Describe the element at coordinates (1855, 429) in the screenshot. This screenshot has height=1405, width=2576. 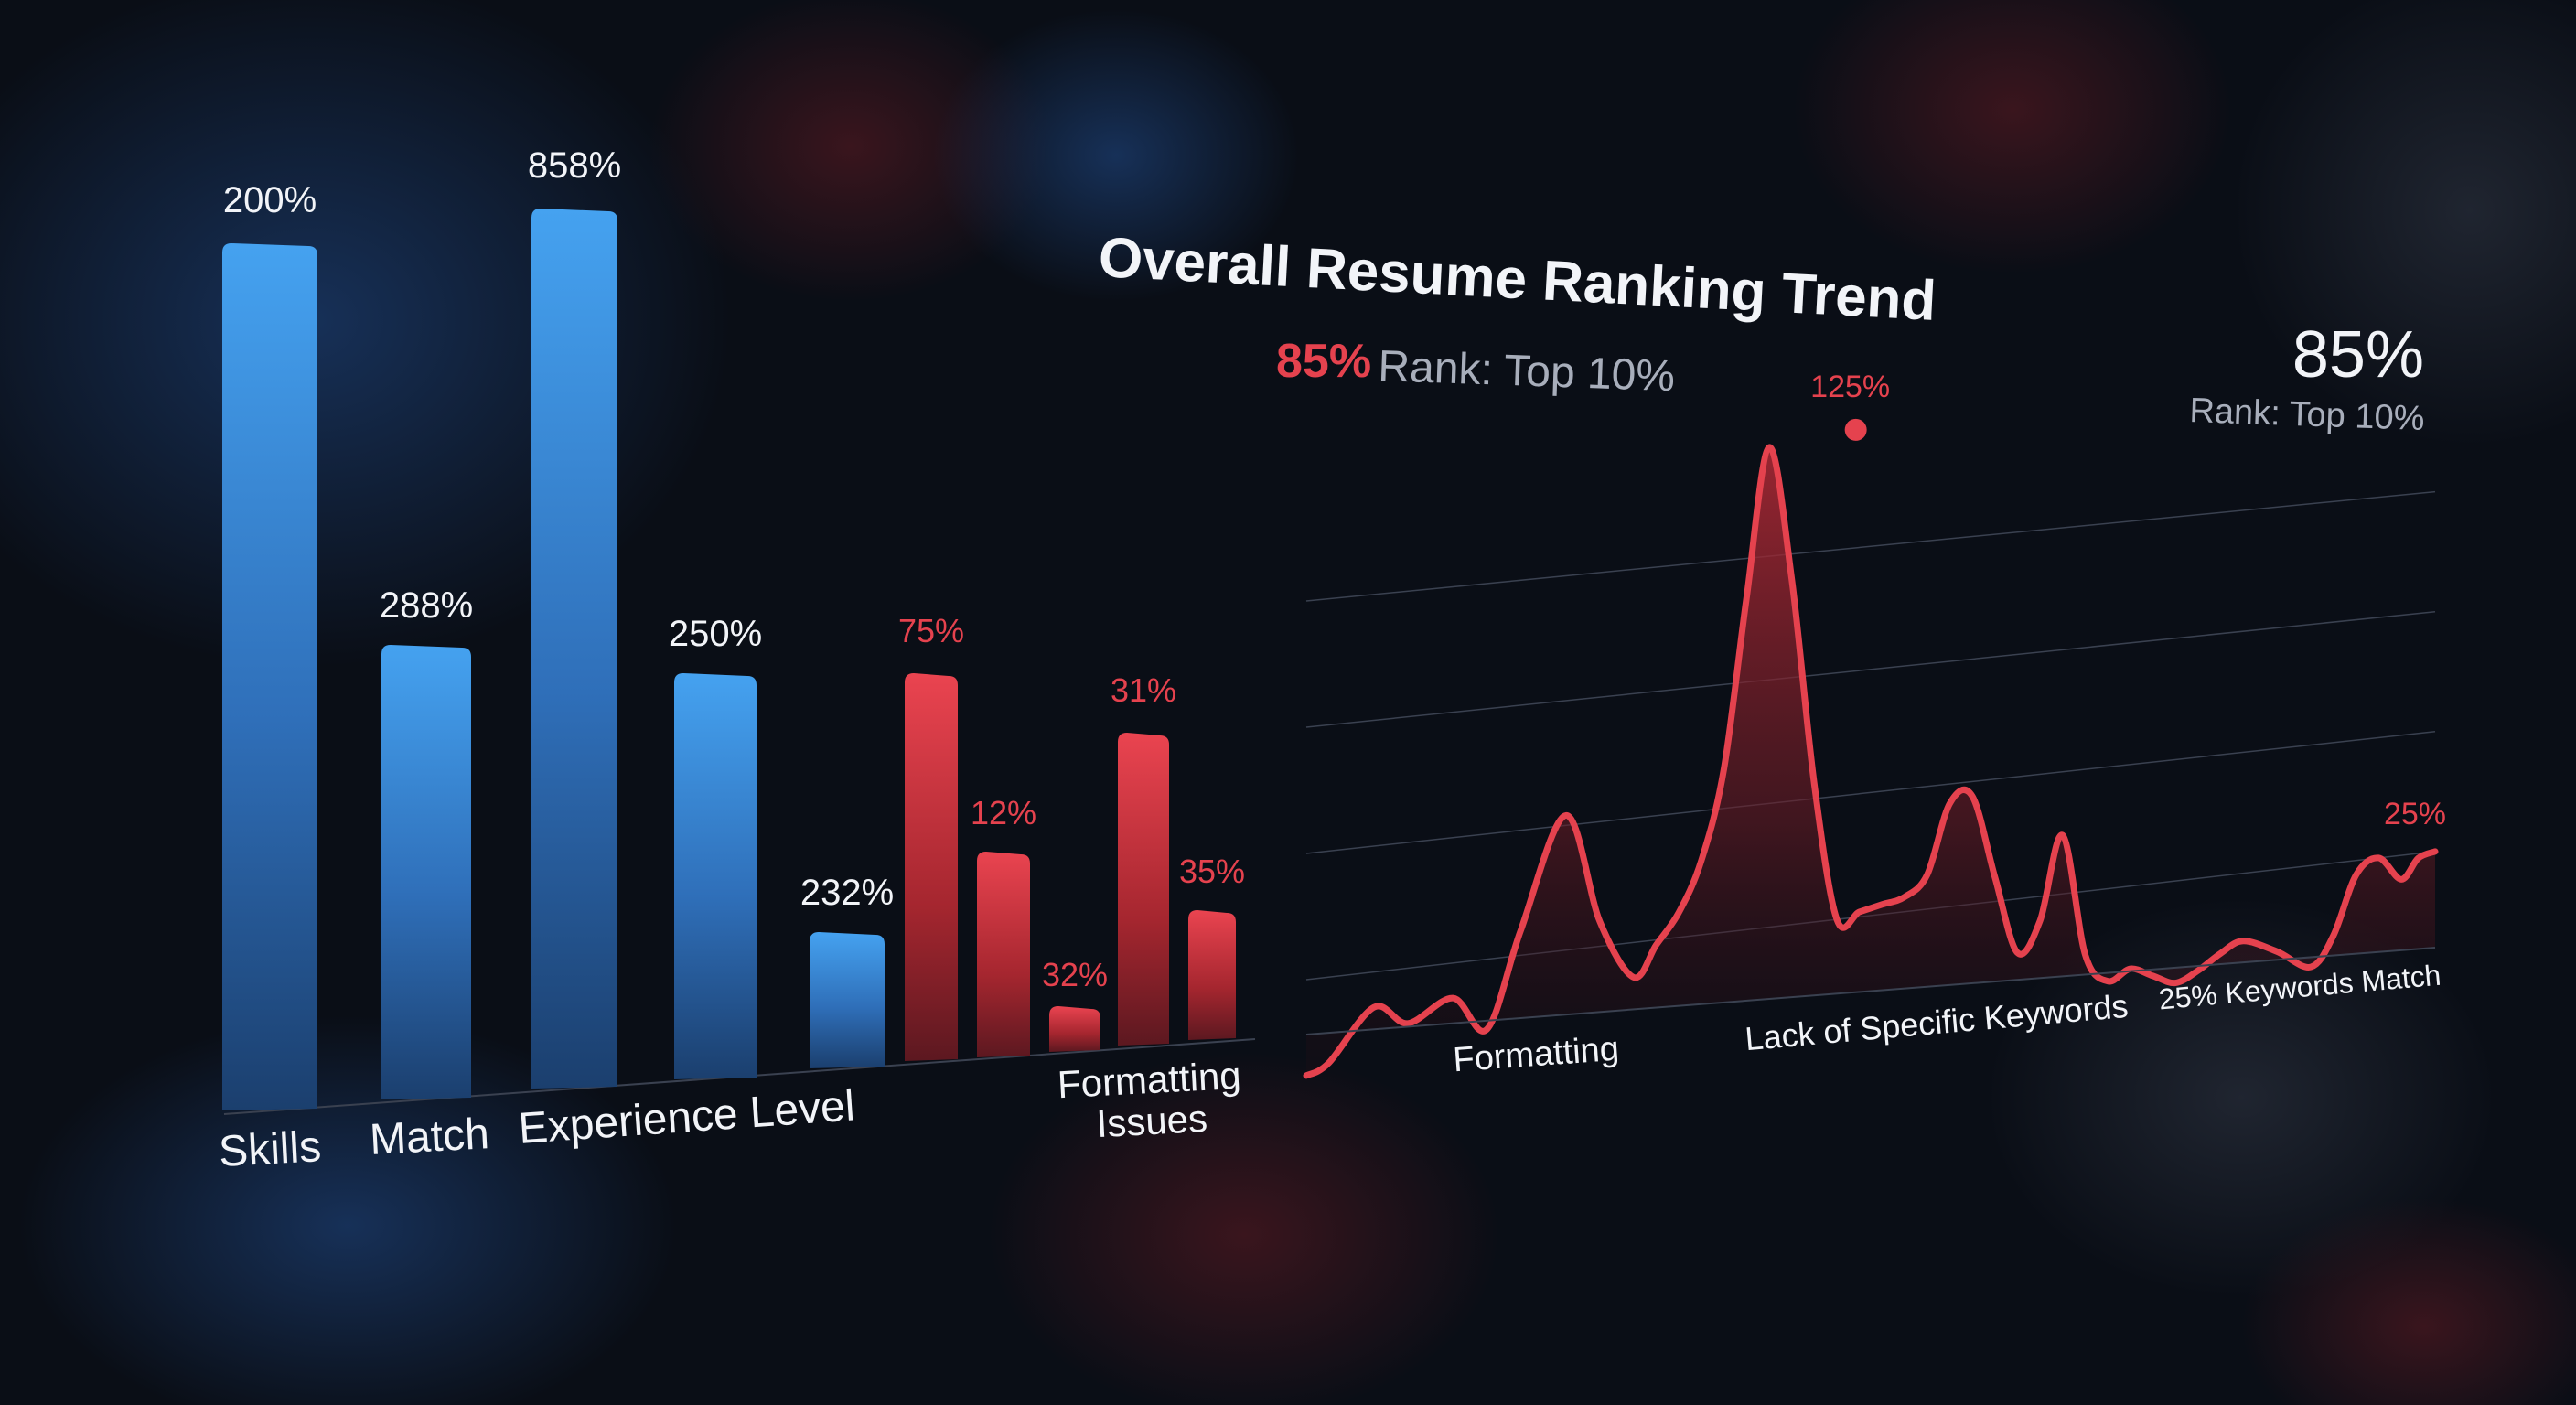
I see `peak-marker` at that location.